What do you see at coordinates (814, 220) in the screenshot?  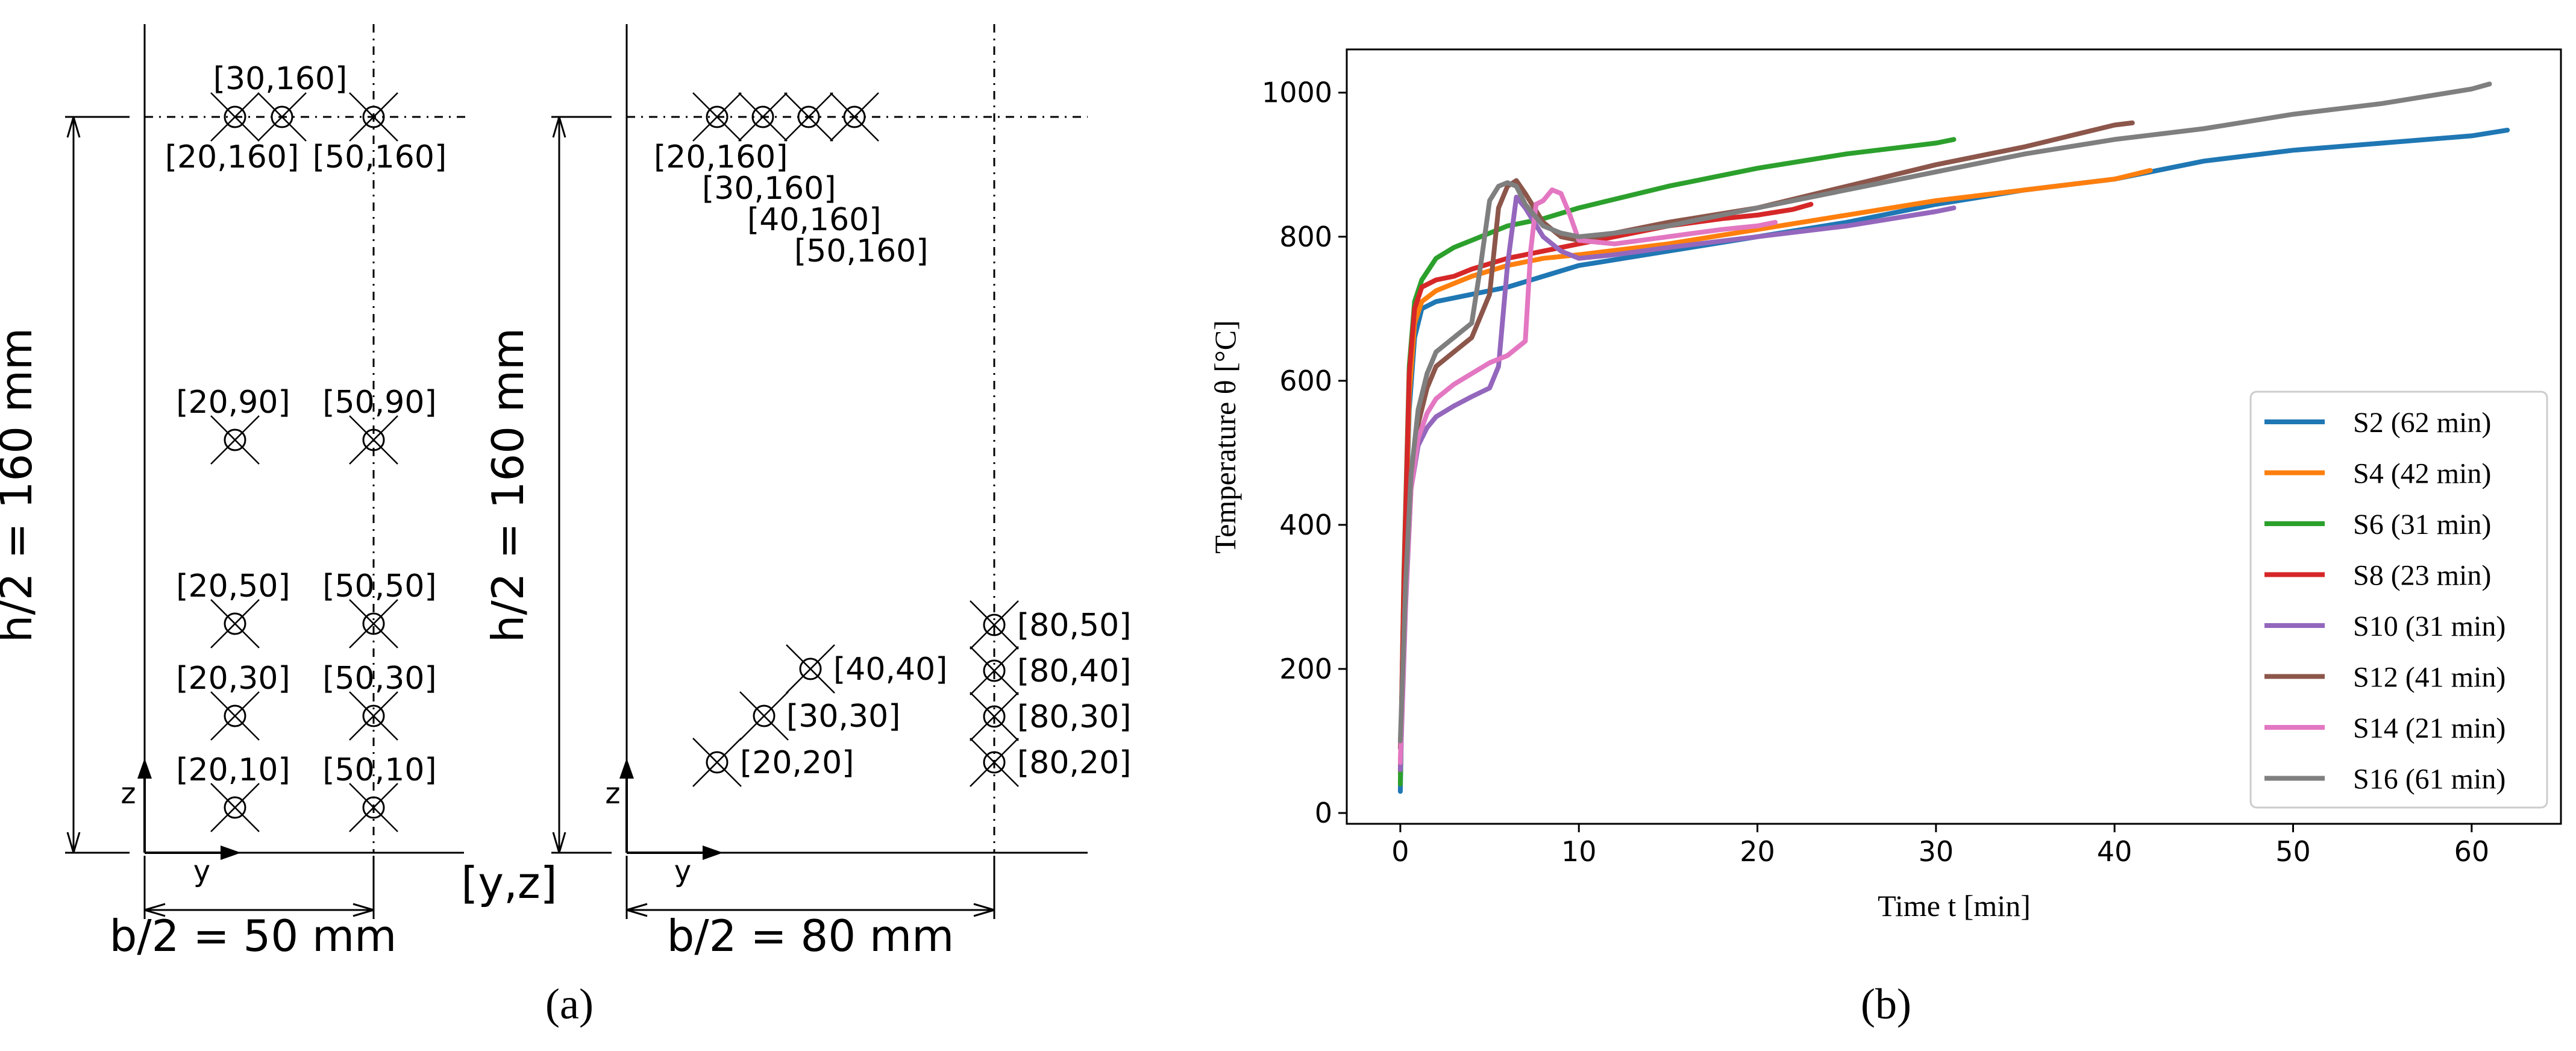 I see `thermocouple-label-right: [40,160]` at bounding box center [814, 220].